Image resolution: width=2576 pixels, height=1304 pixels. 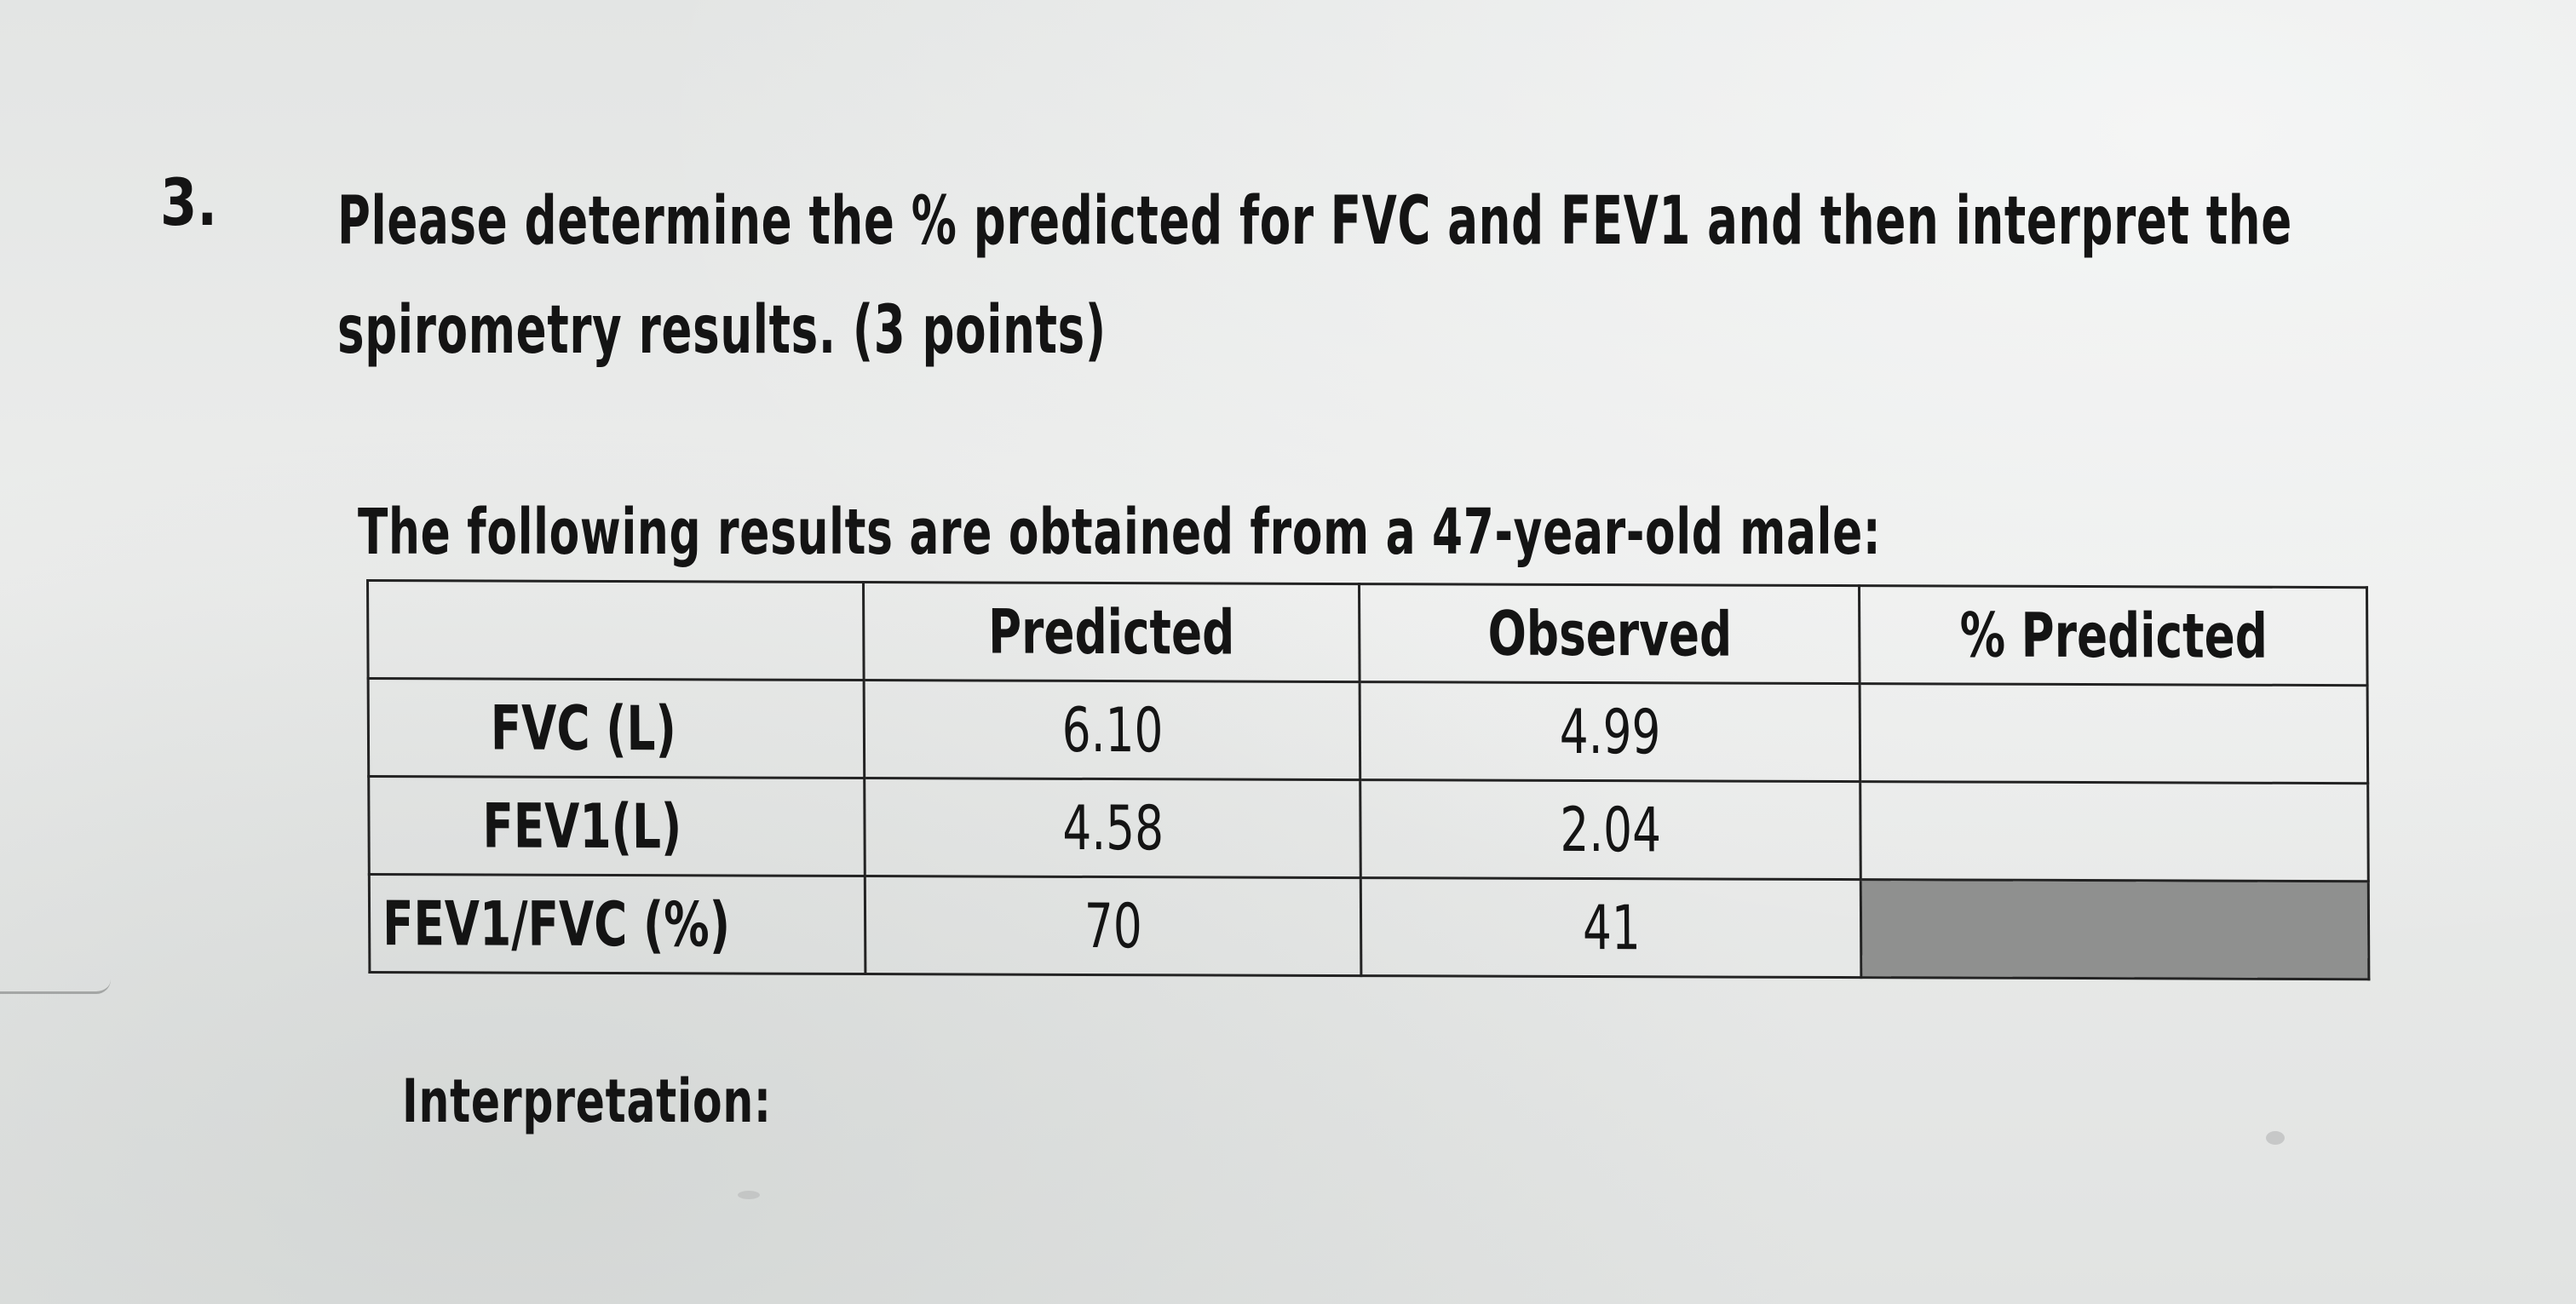 What do you see at coordinates (1113, 926) in the screenshot?
I see `ratio-predicted: 70` at bounding box center [1113, 926].